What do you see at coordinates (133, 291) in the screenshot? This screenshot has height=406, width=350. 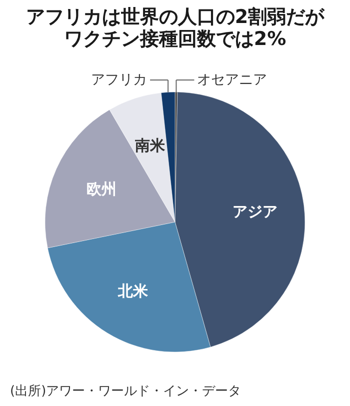 I see `slice-label: 北米` at bounding box center [133, 291].